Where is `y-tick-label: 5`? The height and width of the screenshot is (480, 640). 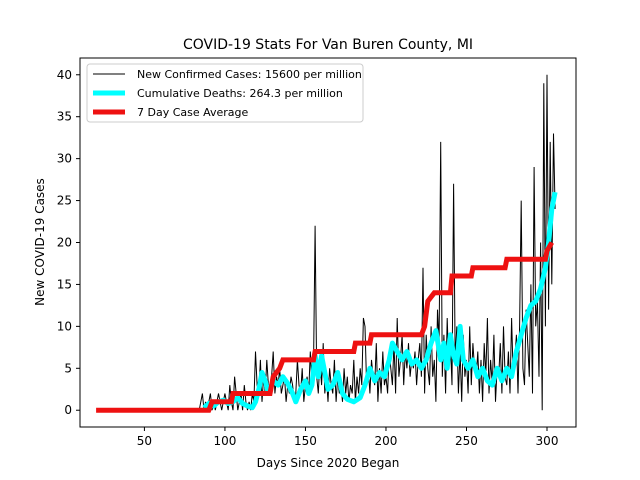
y-tick-label: 5 is located at coordinates (68, 368).